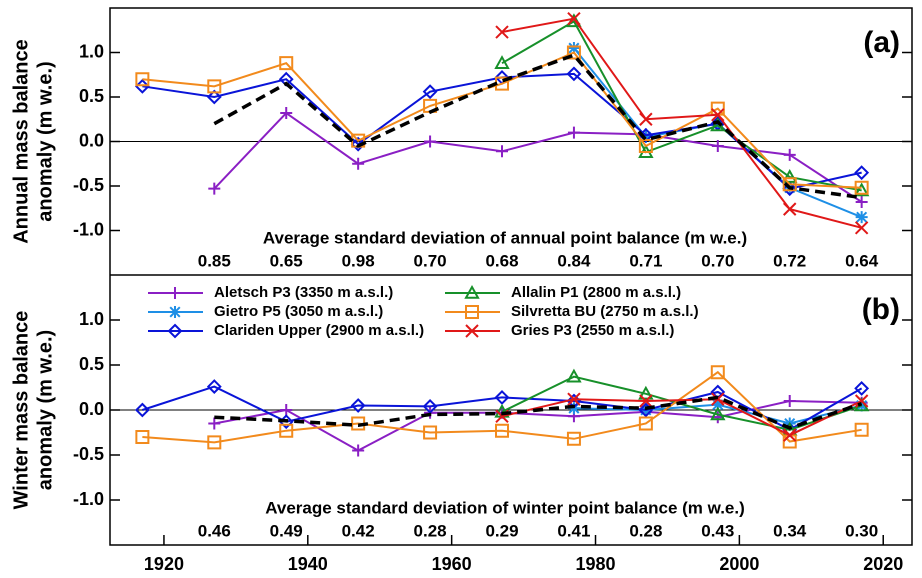 This screenshot has width=922, height=578. I want to click on y-axis-label: Annual mass balance, so click(21, 141).